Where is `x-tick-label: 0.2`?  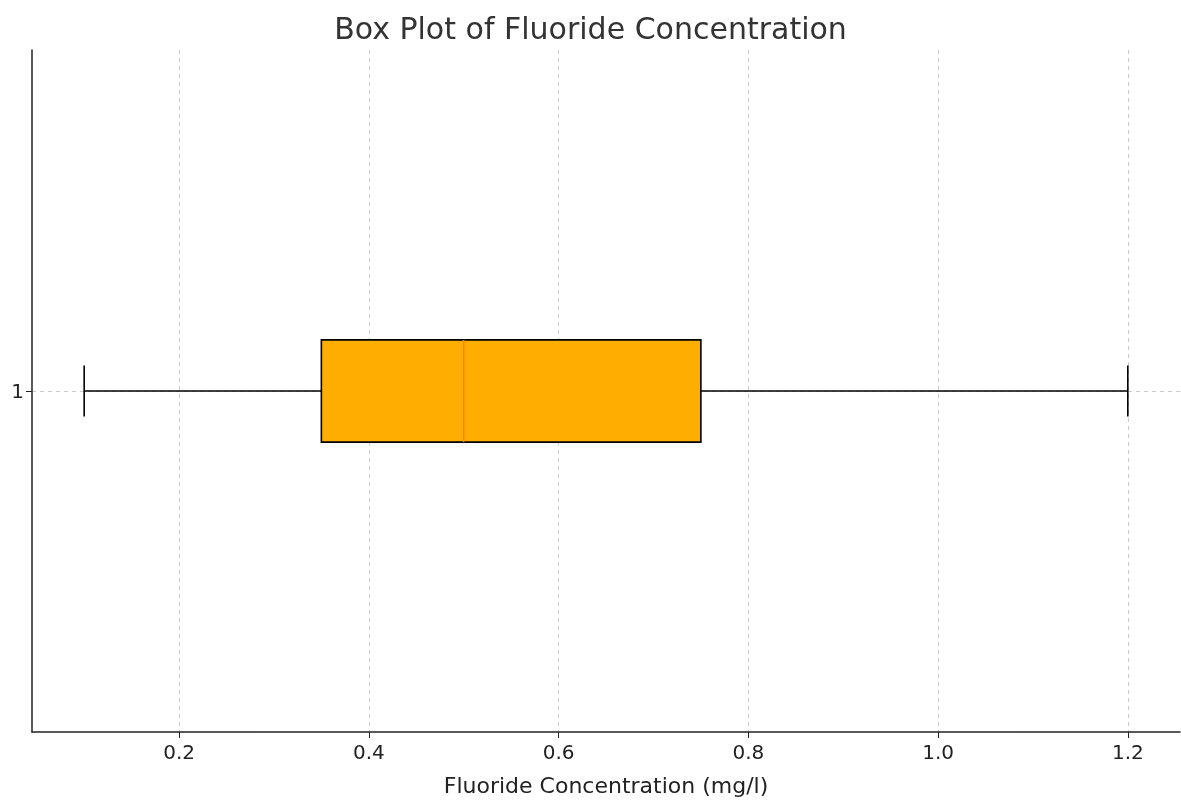
x-tick-label: 0.2 is located at coordinates (179, 752).